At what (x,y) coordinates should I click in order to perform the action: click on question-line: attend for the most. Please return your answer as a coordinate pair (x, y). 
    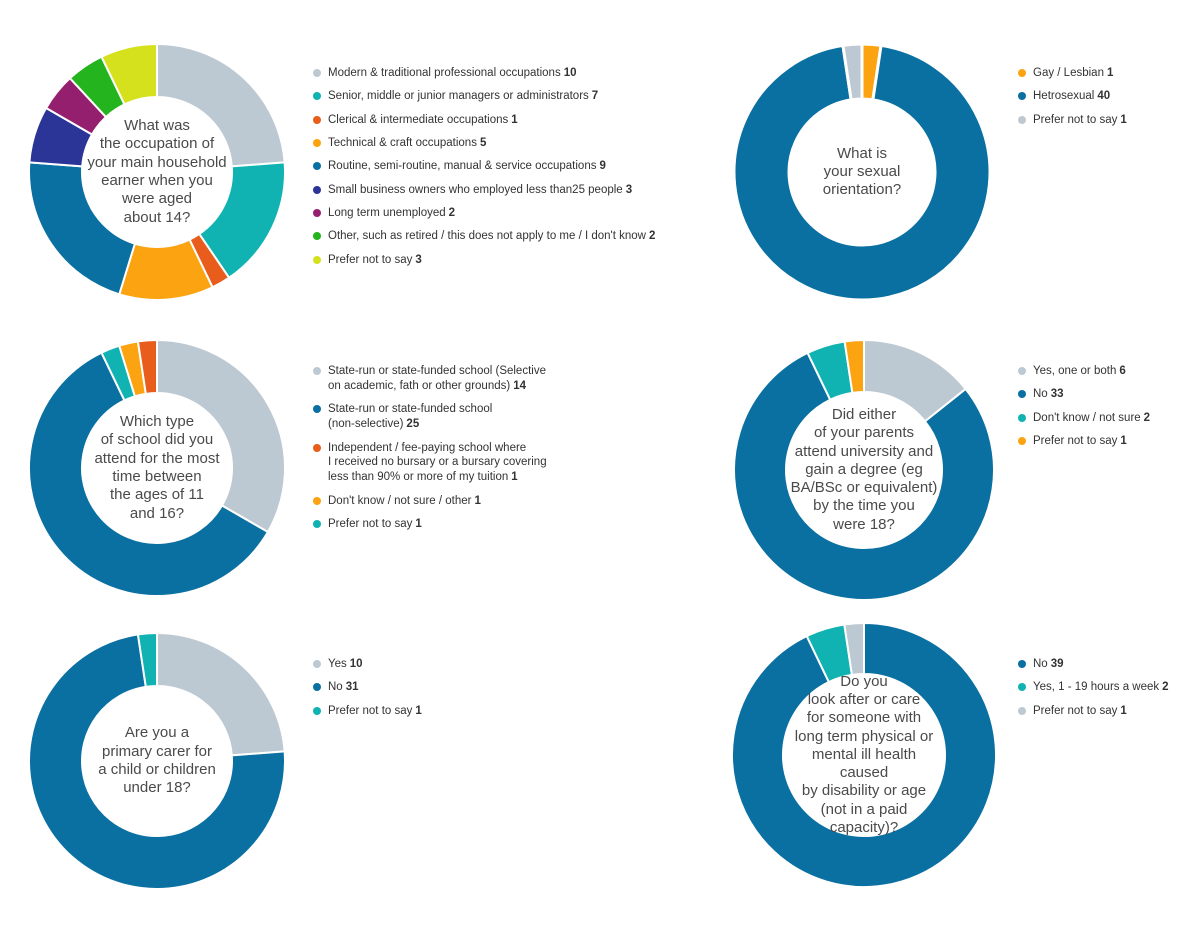
    Looking at the image, I should click on (157, 458).